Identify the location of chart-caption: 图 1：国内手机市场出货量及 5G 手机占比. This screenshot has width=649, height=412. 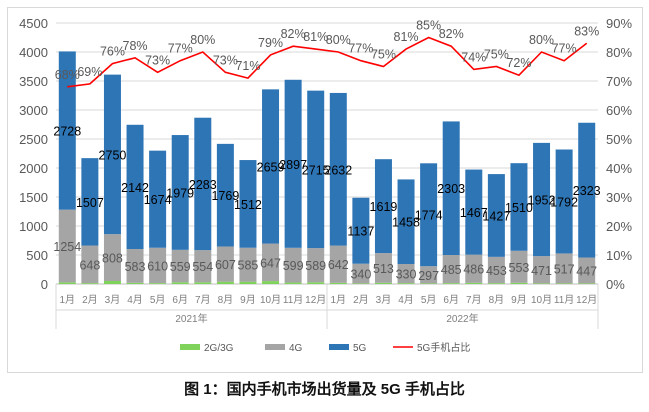
(324, 389).